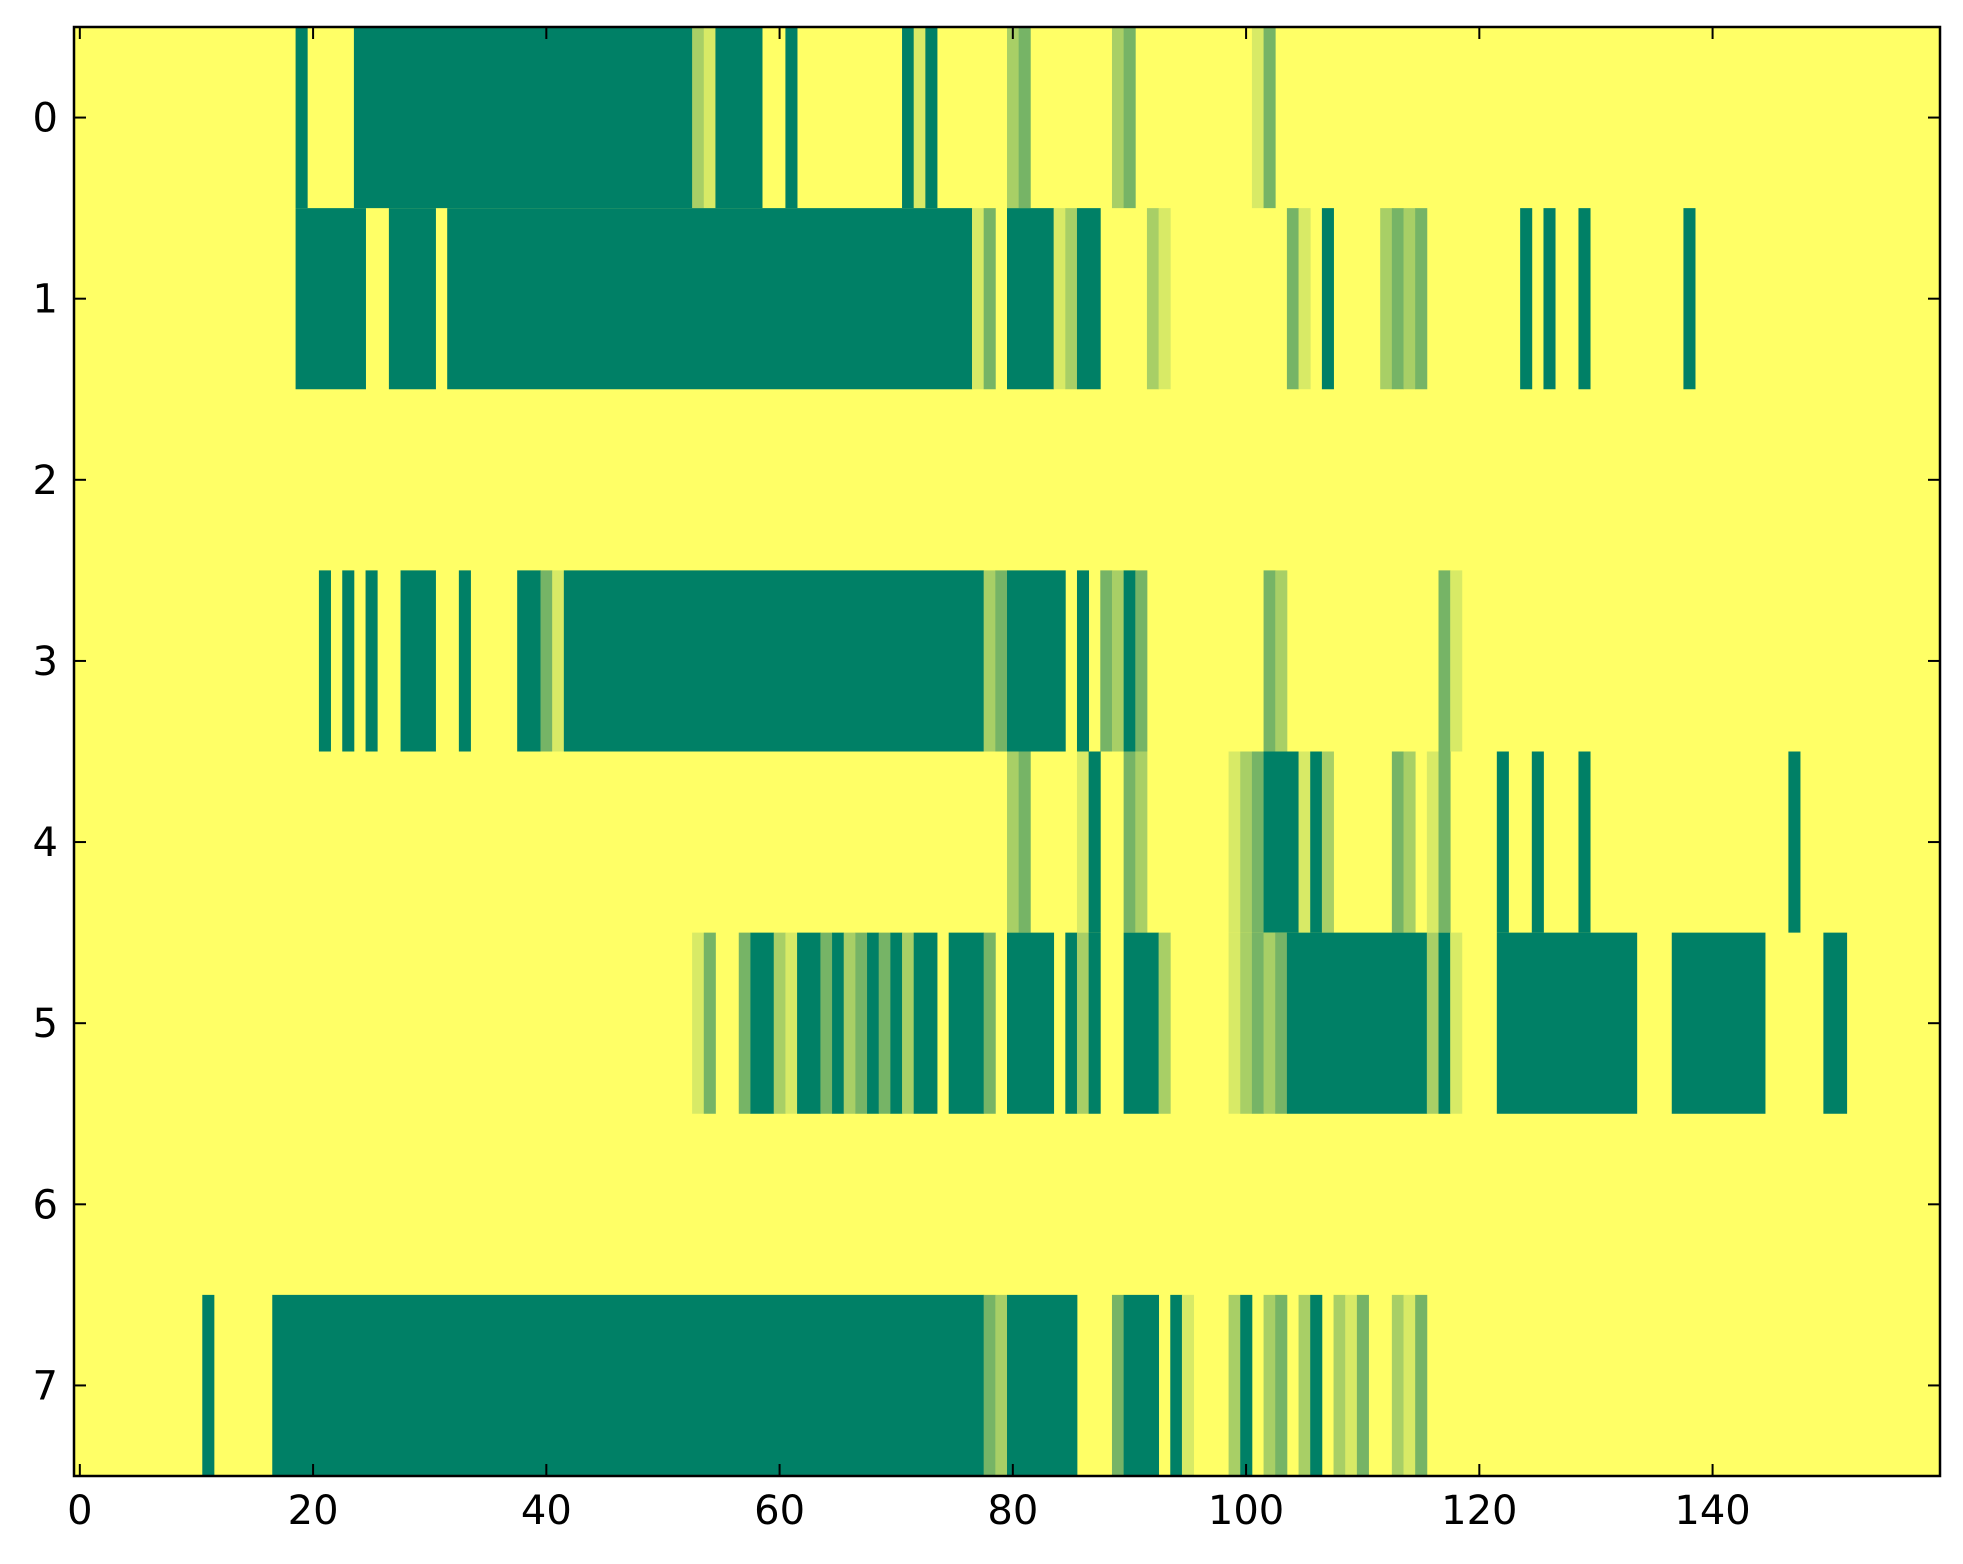 The height and width of the screenshot is (1564, 1963). What do you see at coordinates (45, 119) in the screenshot?
I see `y-tick-label: 0` at bounding box center [45, 119].